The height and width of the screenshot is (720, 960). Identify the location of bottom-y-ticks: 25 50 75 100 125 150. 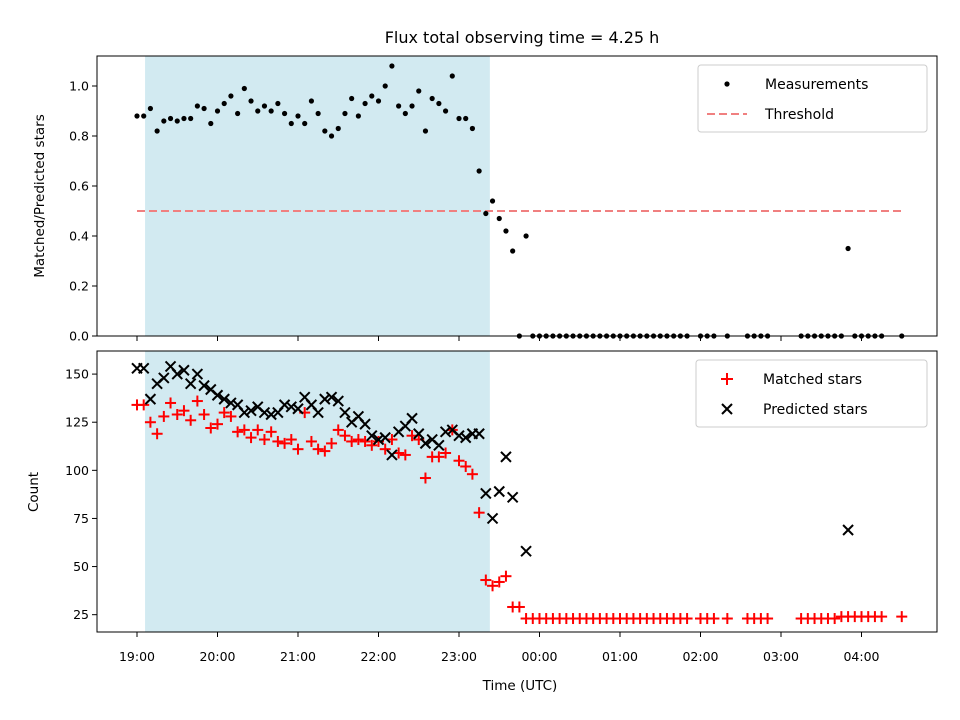
(81, 494).